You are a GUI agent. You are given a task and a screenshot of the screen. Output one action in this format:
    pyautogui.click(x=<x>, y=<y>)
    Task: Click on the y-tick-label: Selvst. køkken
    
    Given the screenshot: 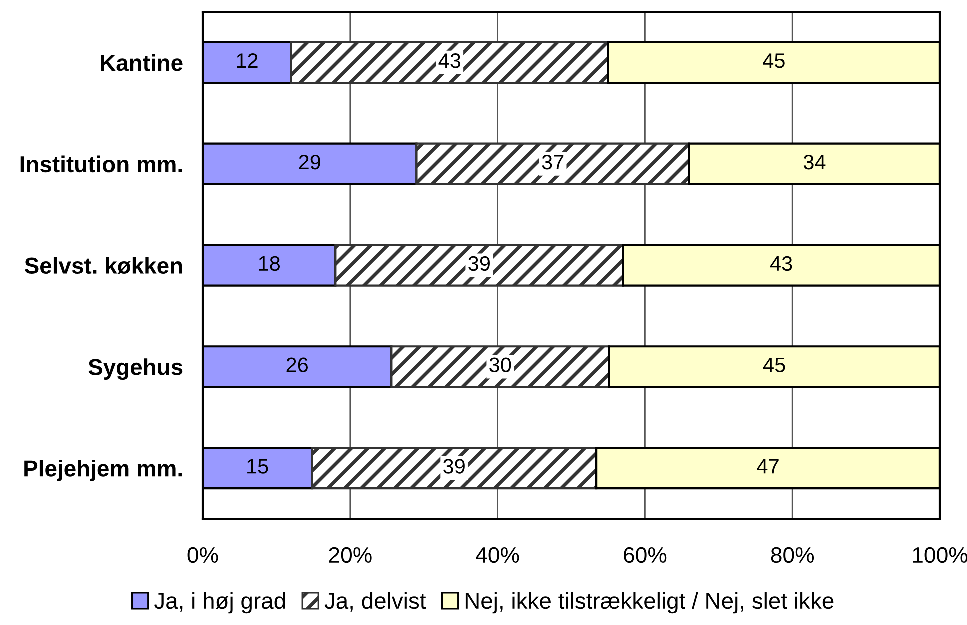 What is the action you would take?
    pyautogui.click(x=103, y=265)
    